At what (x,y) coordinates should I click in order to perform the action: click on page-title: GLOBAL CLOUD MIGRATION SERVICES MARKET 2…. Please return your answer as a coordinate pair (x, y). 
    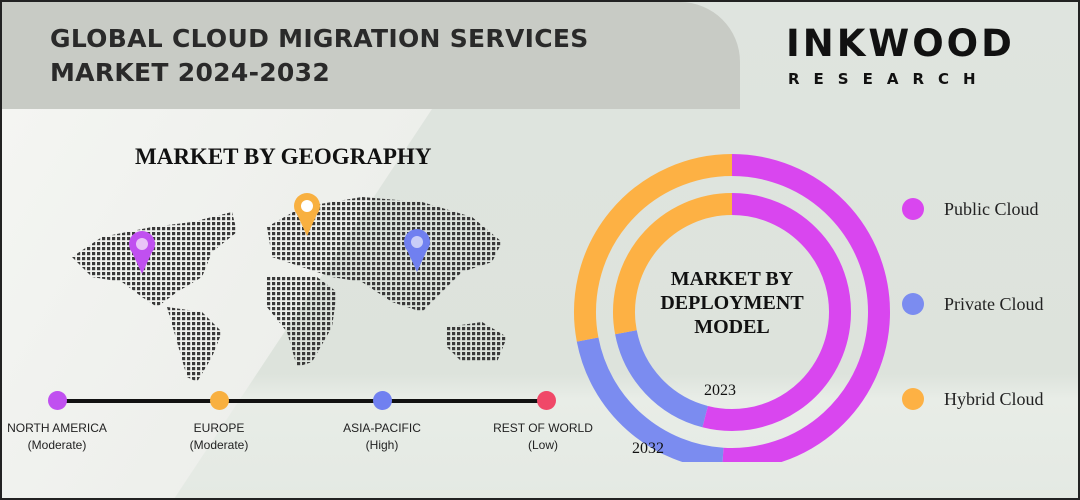
    Looking at the image, I should click on (319, 56).